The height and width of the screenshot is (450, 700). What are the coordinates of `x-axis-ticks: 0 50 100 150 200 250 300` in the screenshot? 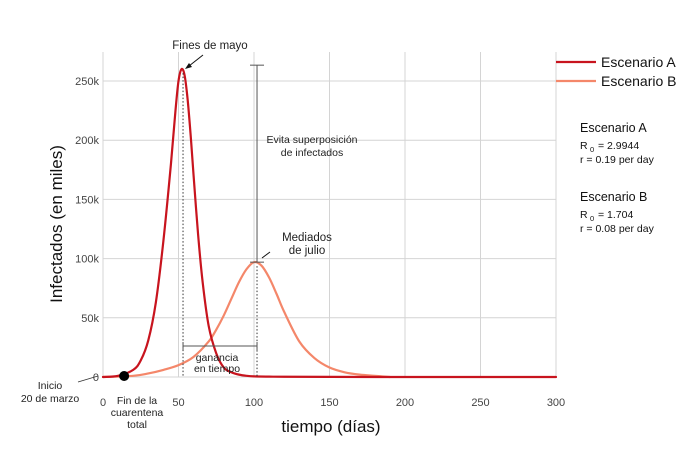 It's located at (332, 403).